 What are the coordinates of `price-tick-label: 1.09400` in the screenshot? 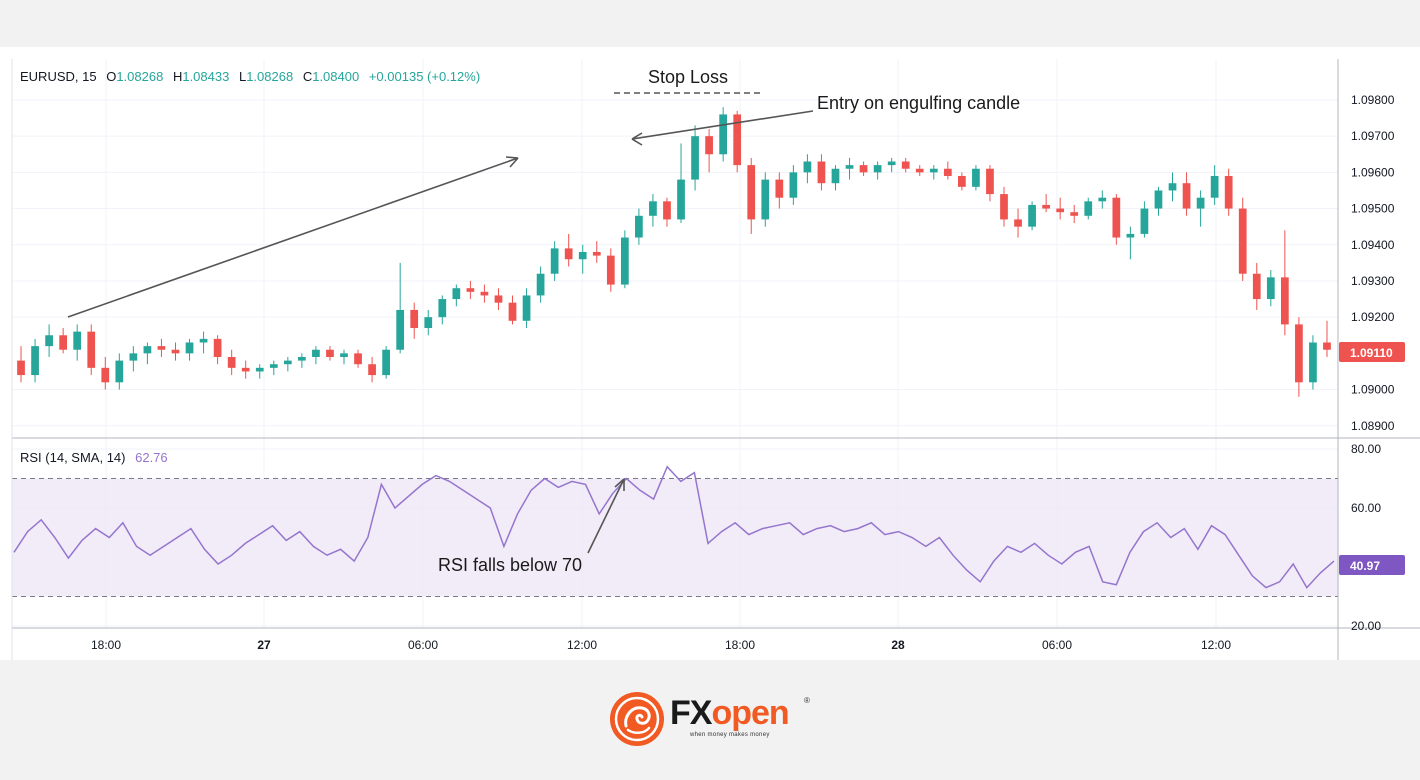 It's located at (1373, 245).